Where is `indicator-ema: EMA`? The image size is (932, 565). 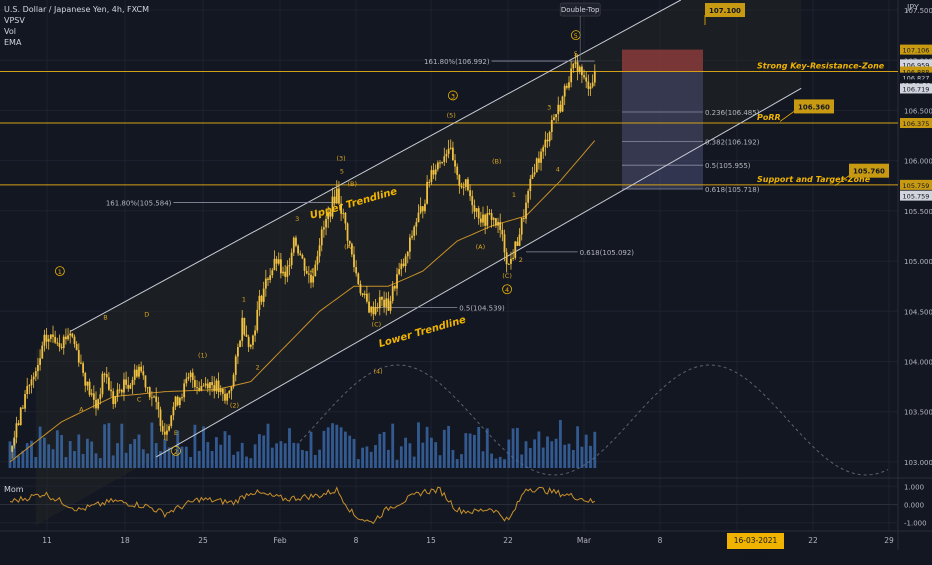
indicator-ema: EMA is located at coordinates (13, 42).